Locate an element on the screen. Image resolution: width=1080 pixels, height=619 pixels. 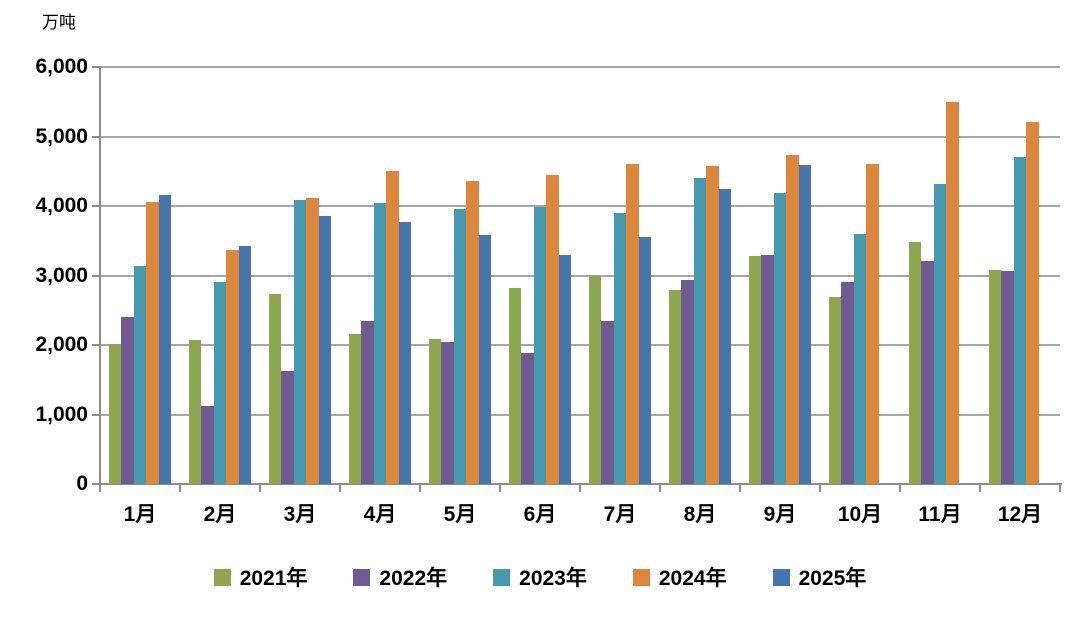
legend-item-2024年: 2024年 is located at coordinates (679, 577).